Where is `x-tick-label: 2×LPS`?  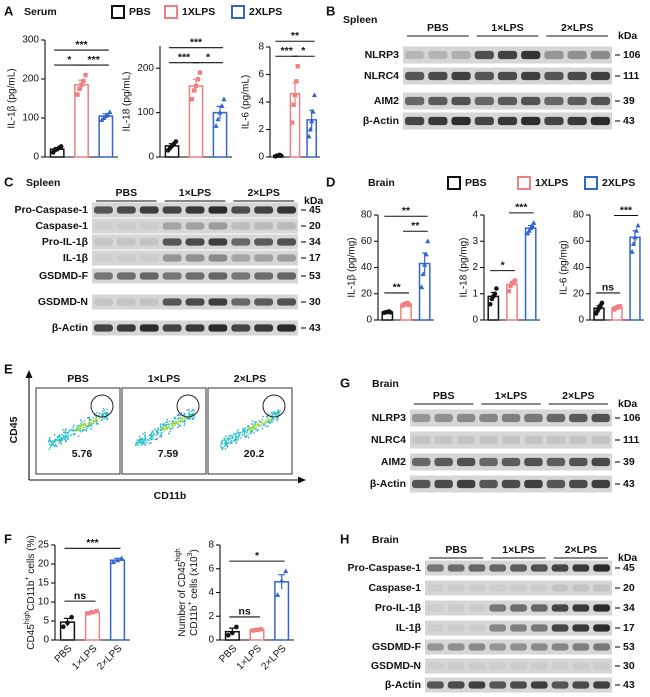 x-tick-label: 2×LPS is located at coordinates (273, 657).